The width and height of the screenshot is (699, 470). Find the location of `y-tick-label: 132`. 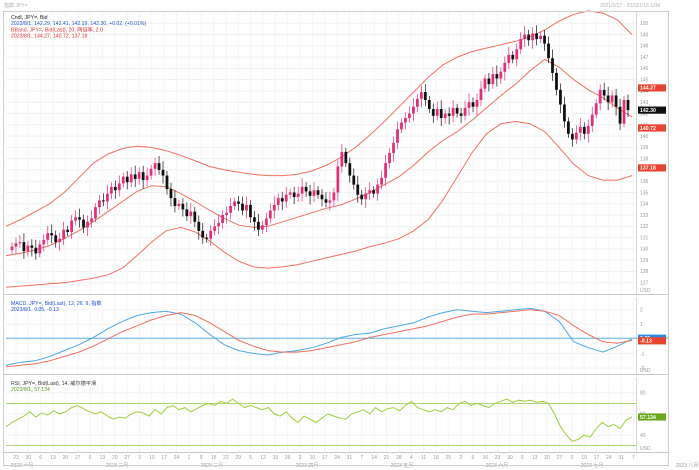

y-tick-label: 132 is located at coordinates (644, 227).